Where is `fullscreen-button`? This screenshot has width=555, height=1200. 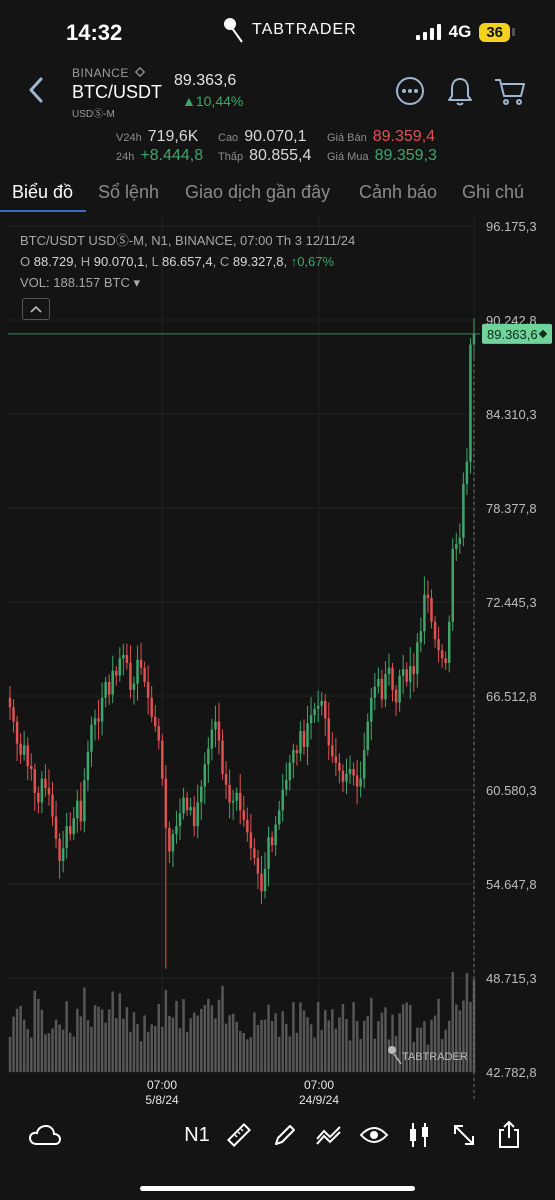
fullscreen-button is located at coordinates (464, 1135).